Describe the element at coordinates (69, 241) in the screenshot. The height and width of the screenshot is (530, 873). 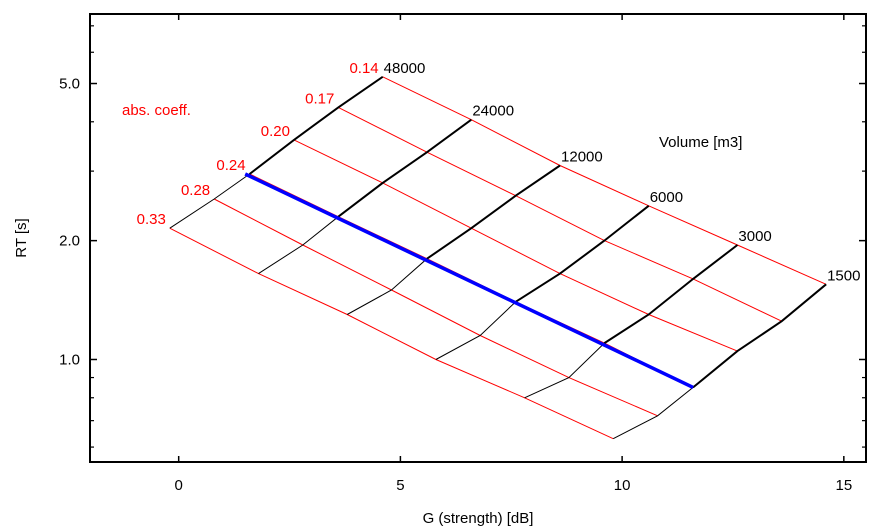
I see `y-tick-label: 2.0` at that location.